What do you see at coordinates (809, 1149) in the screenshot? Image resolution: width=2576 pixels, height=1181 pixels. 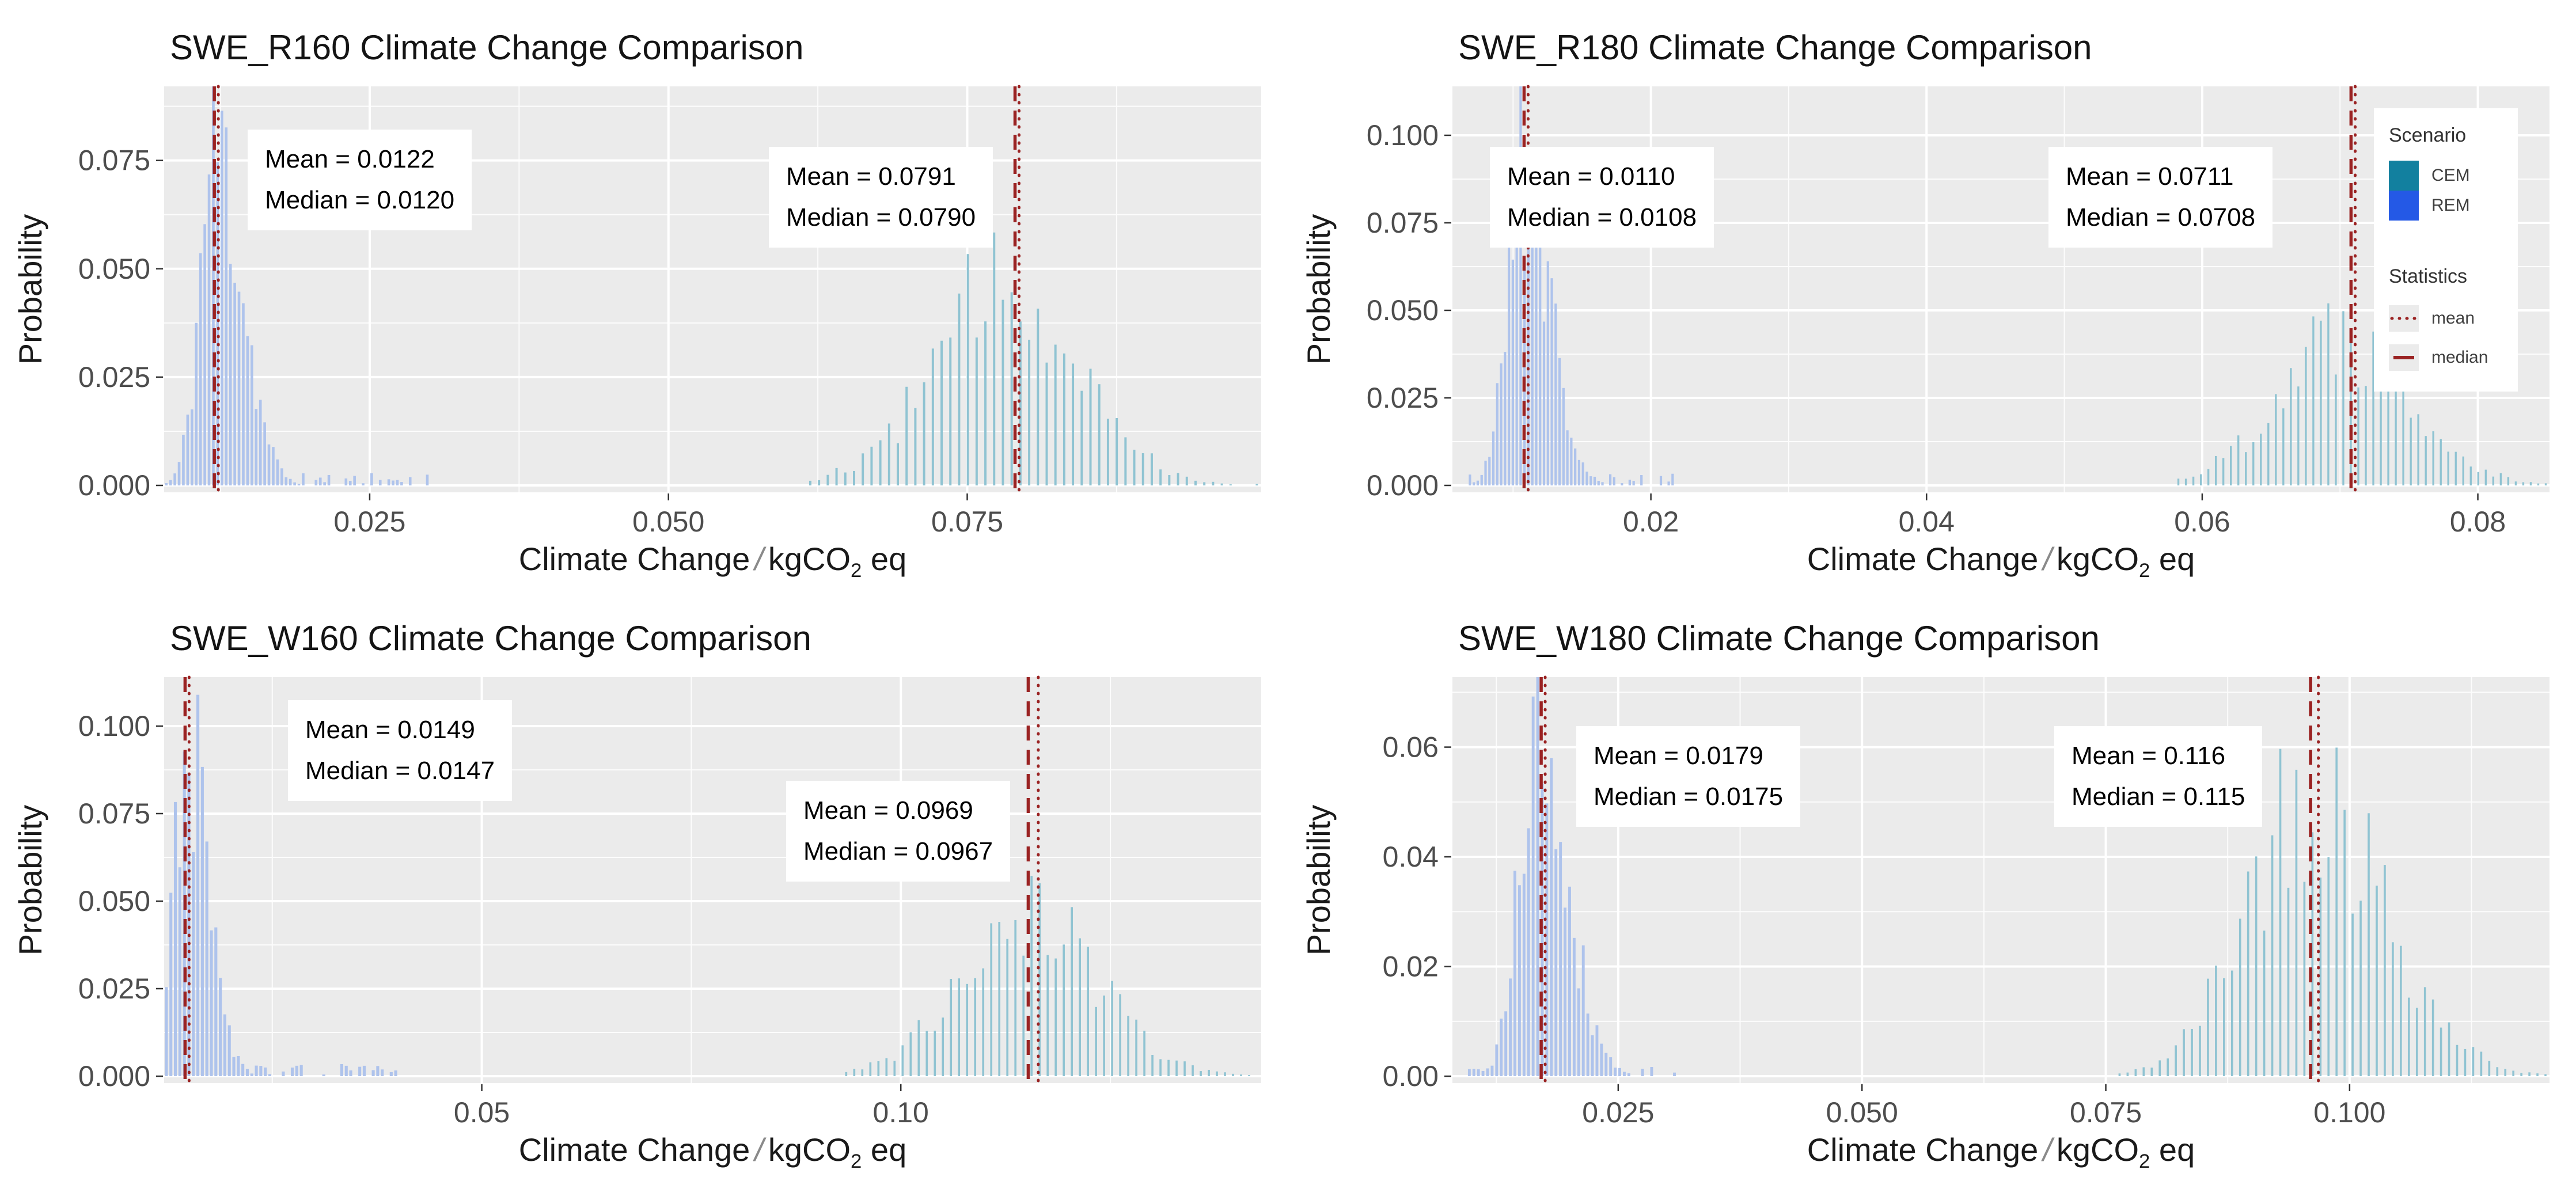 I see `x-axis-label-unit: kgCO` at bounding box center [809, 1149].